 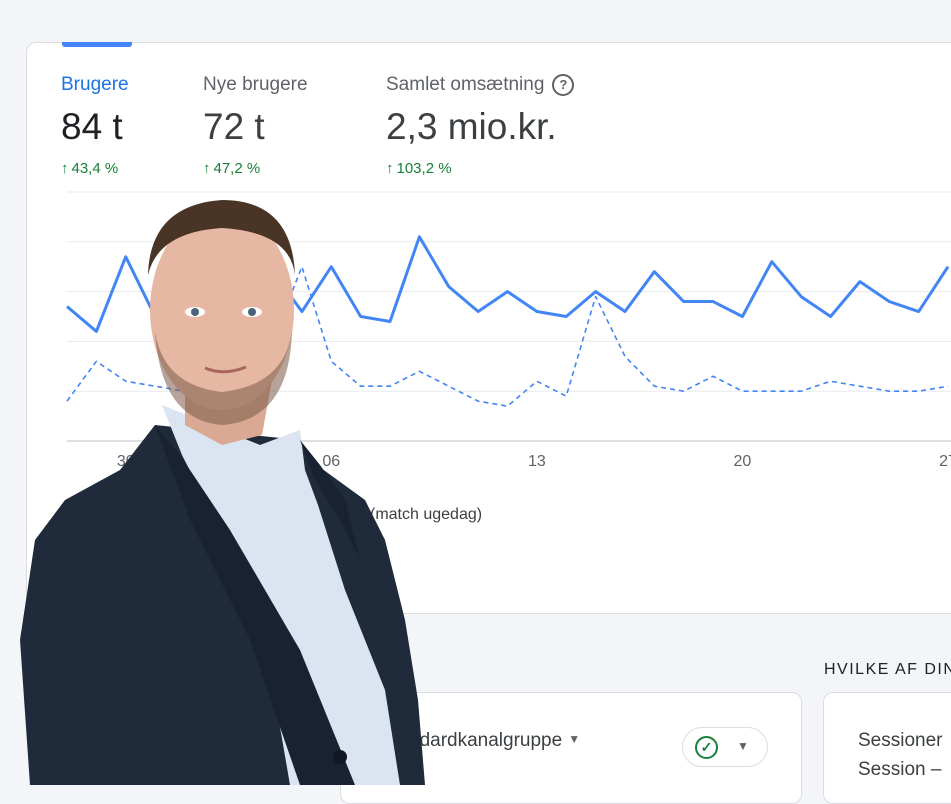 I want to click on metric-change: ↑ 47,2 %, so click(x=232, y=168).